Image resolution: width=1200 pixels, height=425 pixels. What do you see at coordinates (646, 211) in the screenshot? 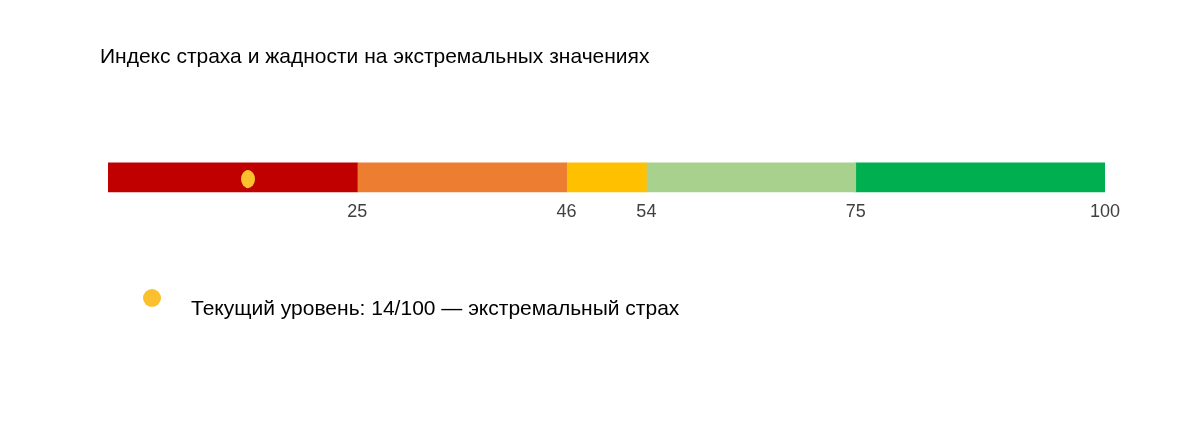
I see `x-tick-label: 54` at bounding box center [646, 211].